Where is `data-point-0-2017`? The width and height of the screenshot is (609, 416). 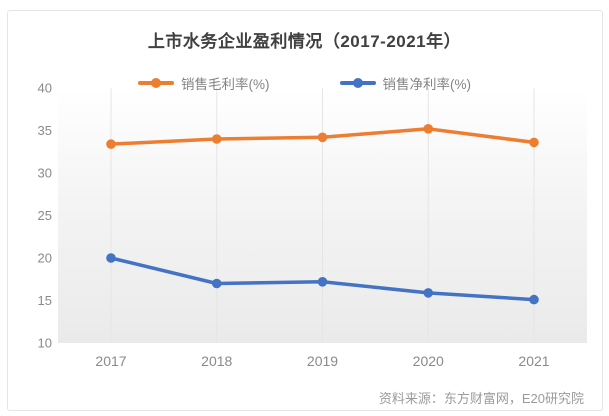 data-point-0-2017 is located at coordinates (111, 144).